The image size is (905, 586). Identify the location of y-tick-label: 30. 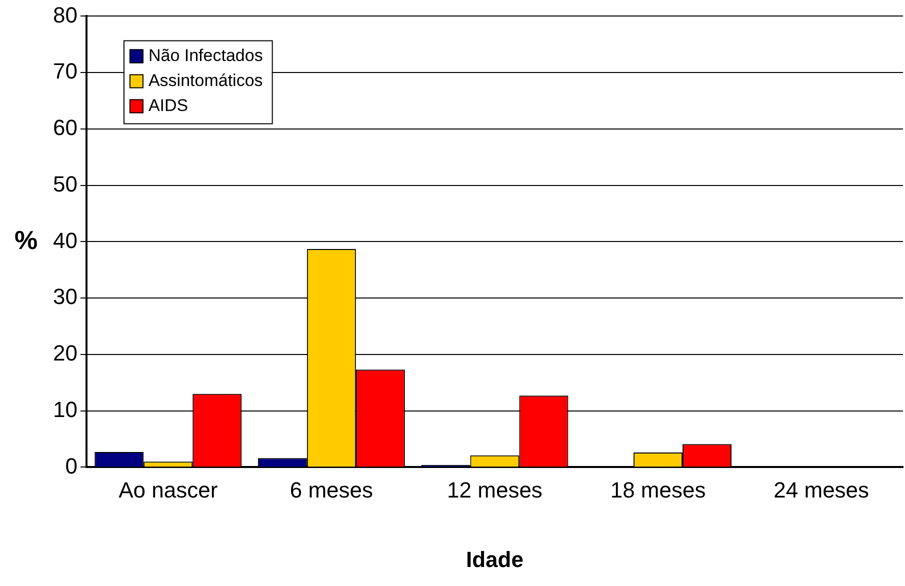
(65, 297).